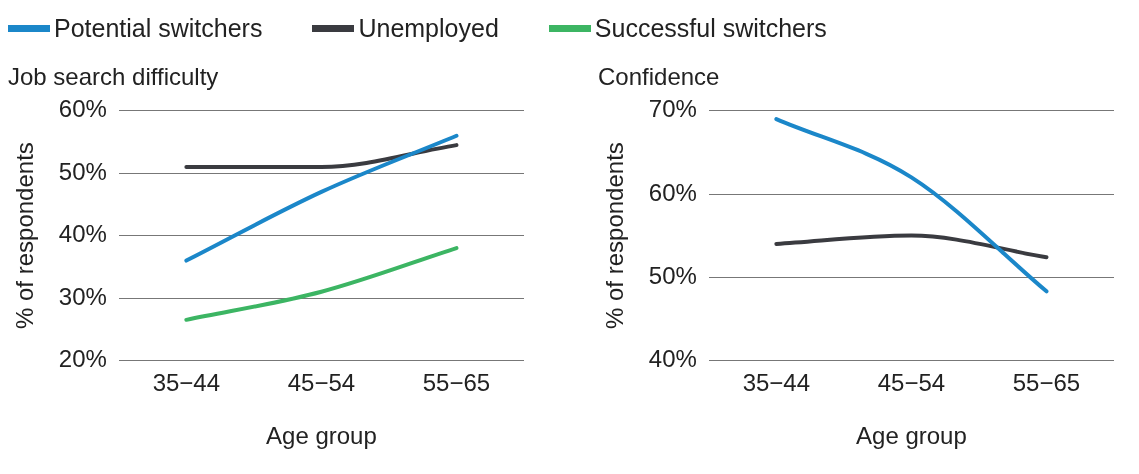 The image size is (1139, 474). Describe the element at coordinates (672, 109) in the screenshot. I see `y-tick-label: 70%` at that location.